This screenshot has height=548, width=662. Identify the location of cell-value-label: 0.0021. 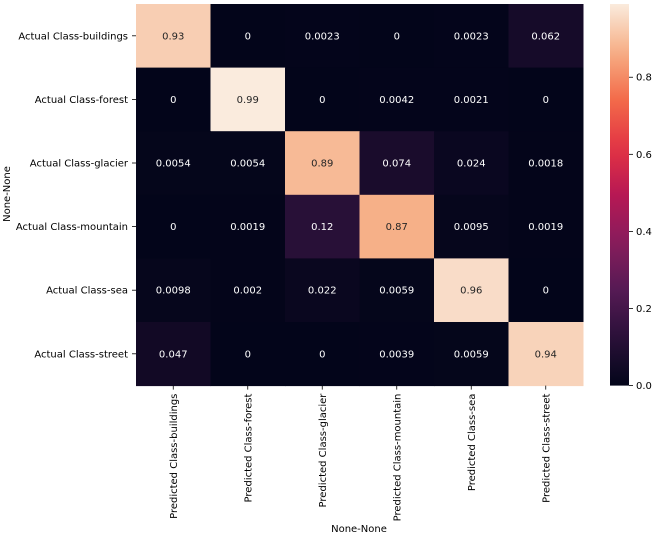
(471, 100).